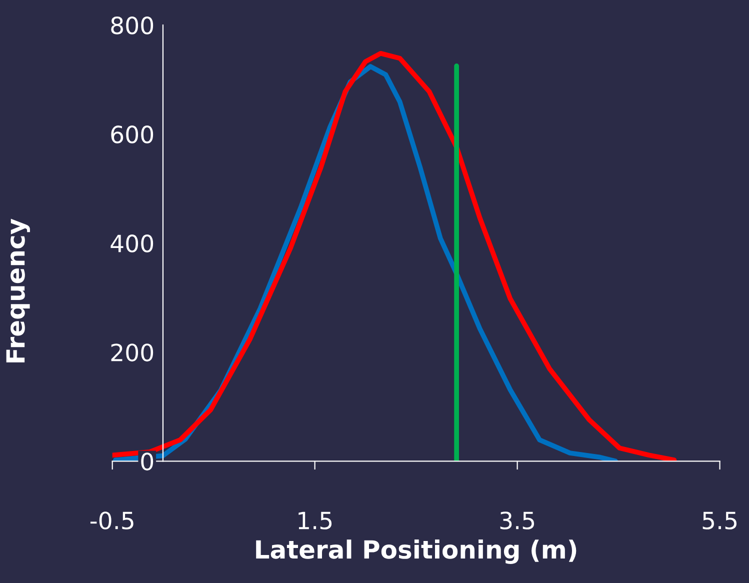 This screenshot has height=583, width=749. What do you see at coordinates (147, 461) in the screenshot?
I see `y-tick-label: 0` at bounding box center [147, 461].